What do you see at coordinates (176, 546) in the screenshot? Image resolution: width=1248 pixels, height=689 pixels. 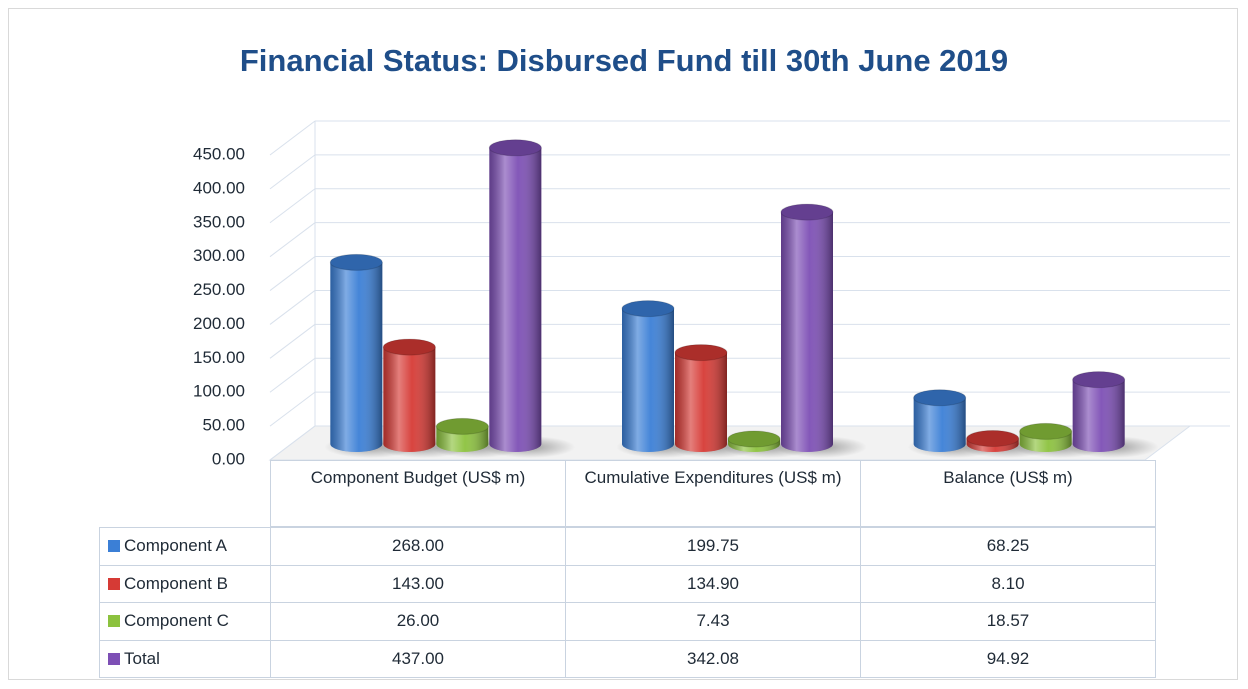 I see `legend-label: Component A` at bounding box center [176, 546].